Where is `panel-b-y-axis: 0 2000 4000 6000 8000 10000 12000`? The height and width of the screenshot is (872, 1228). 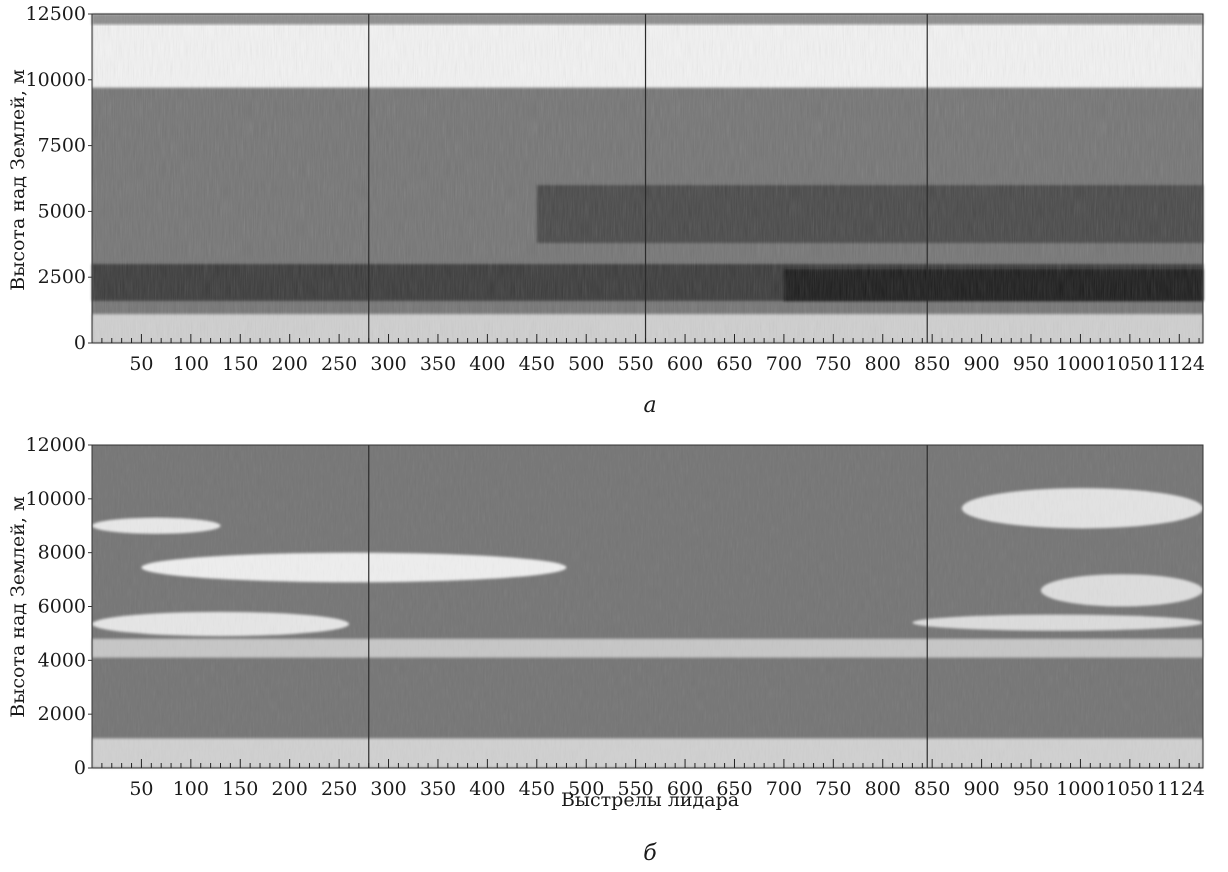 panel-b-y-axis: 0 2000 4000 6000 8000 10000 12000 is located at coordinates (59, 606).